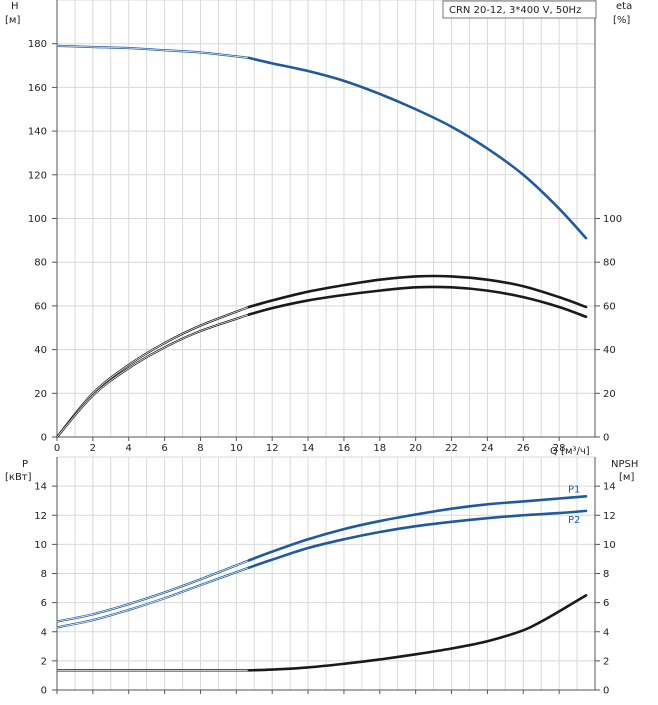 The width and height of the screenshot is (658, 705). What do you see at coordinates (129, 448) in the screenshot?
I see `x-tick-label: 4` at bounding box center [129, 448].